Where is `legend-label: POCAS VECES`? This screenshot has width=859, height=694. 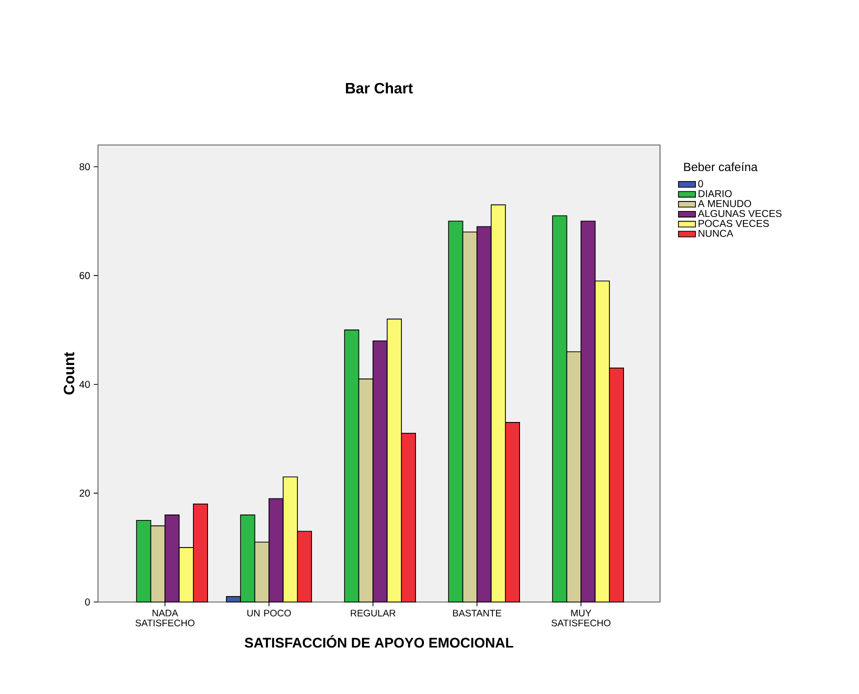 legend-label: POCAS VECES is located at coordinates (733, 223).